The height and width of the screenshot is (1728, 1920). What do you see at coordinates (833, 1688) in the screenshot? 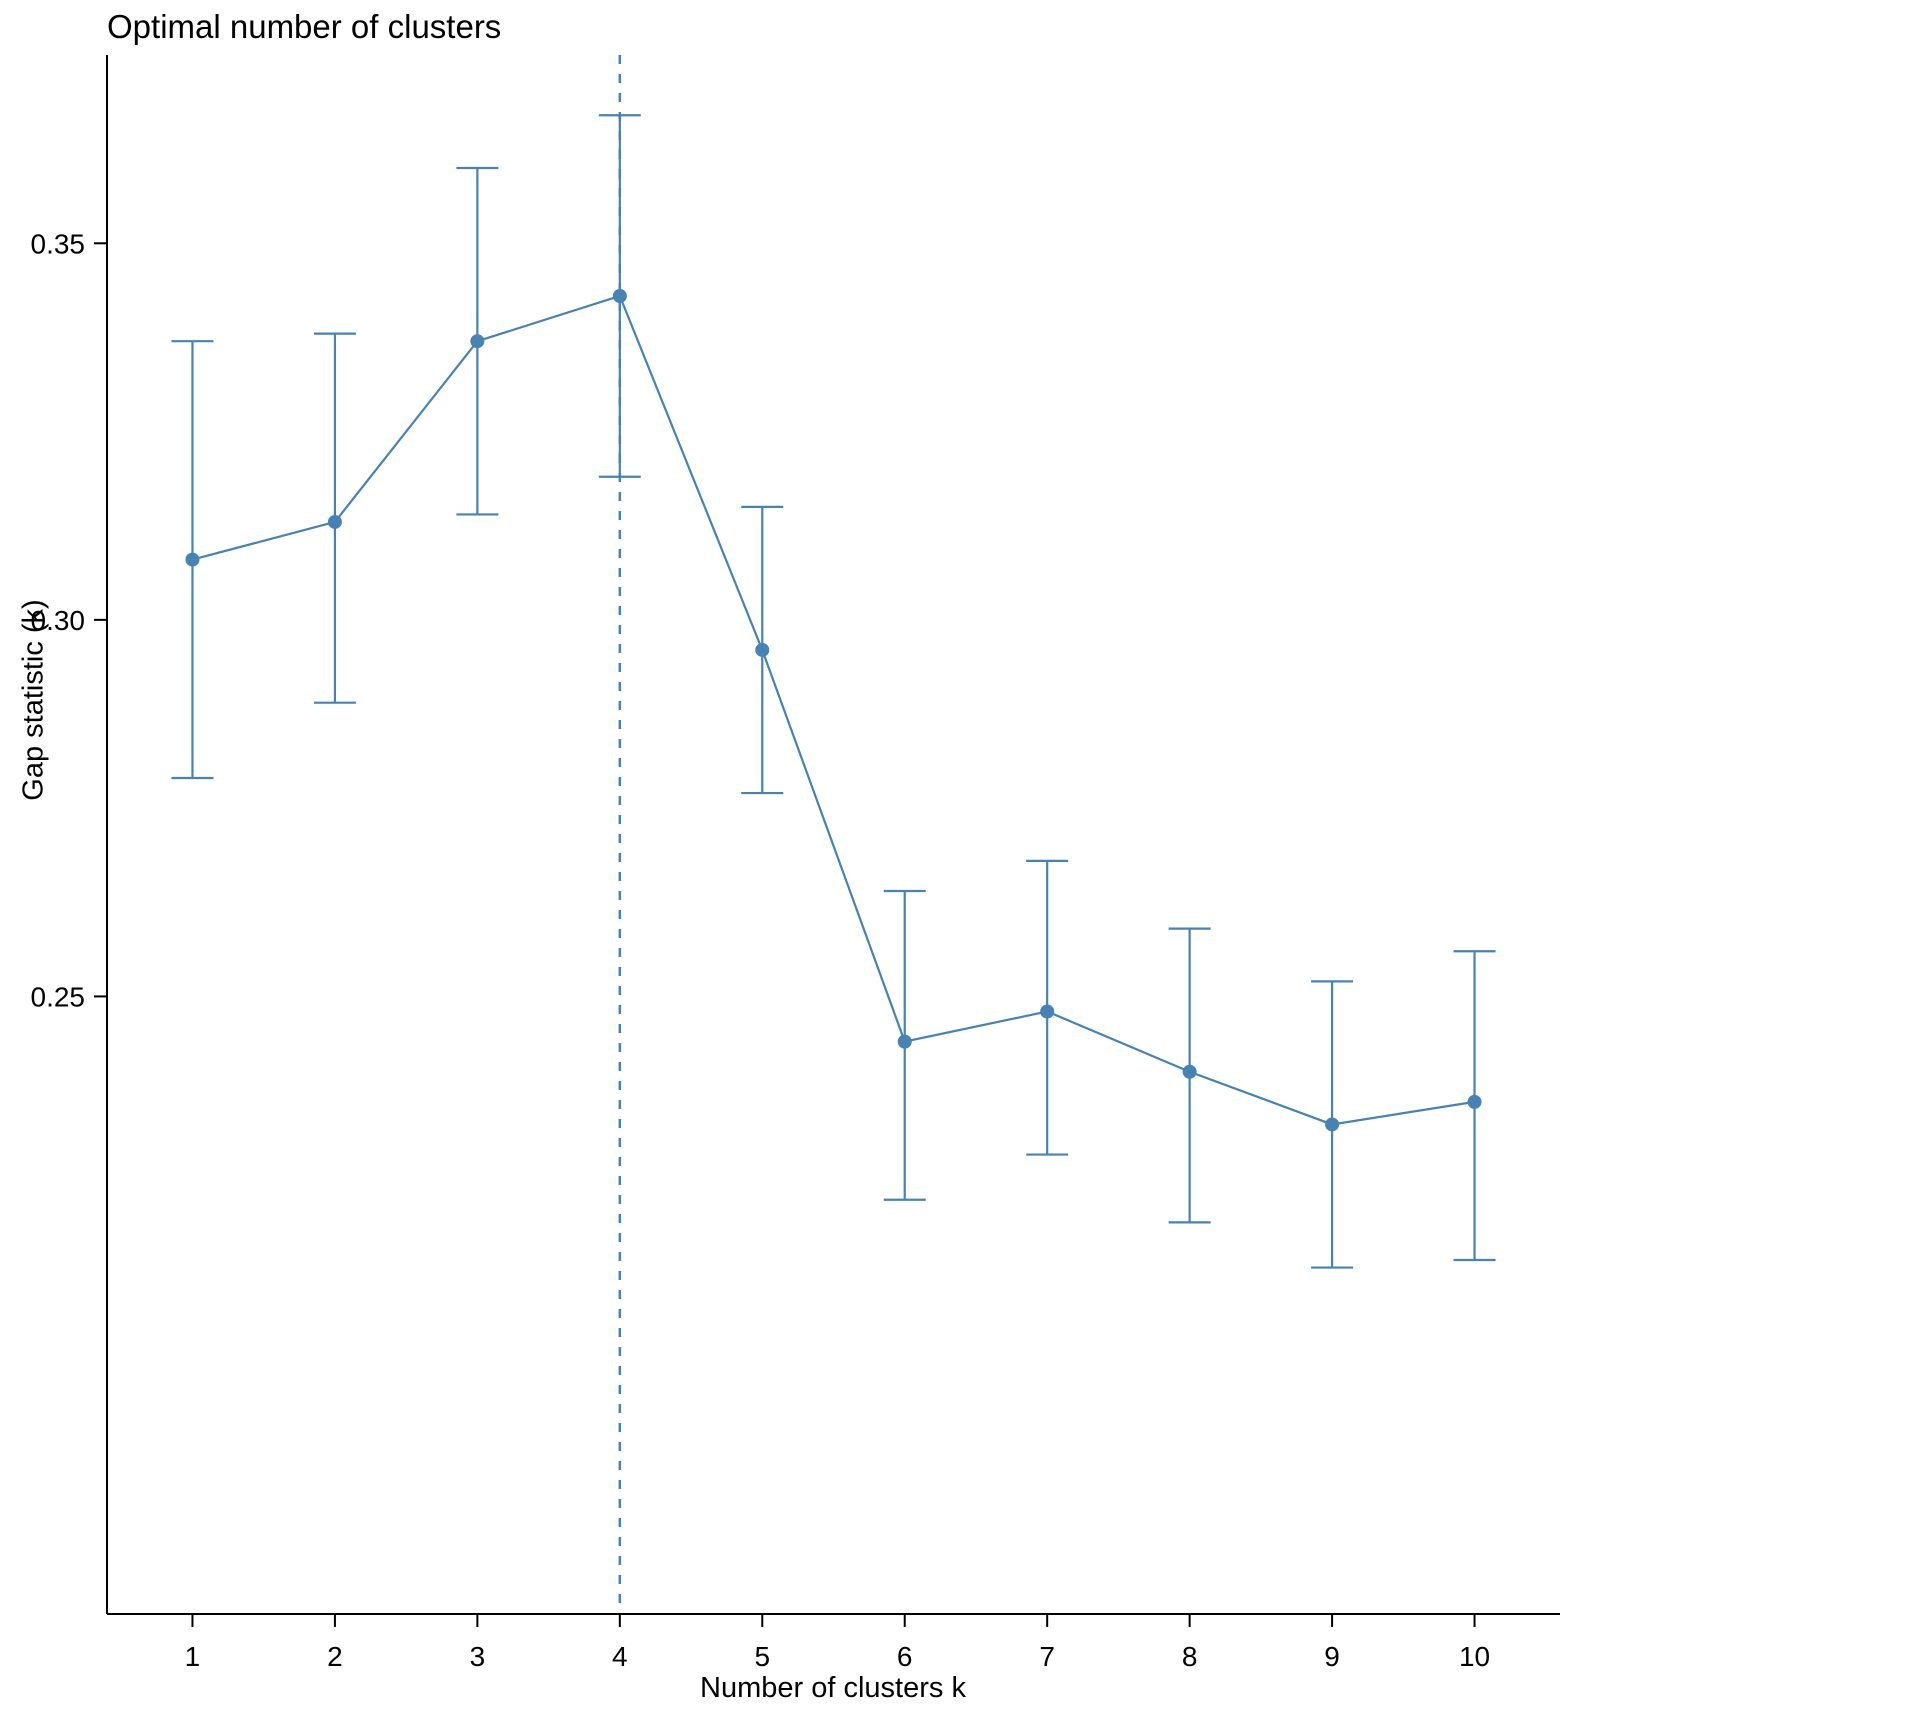
I see `x-axis-title: Number of clusters k` at bounding box center [833, 1688].